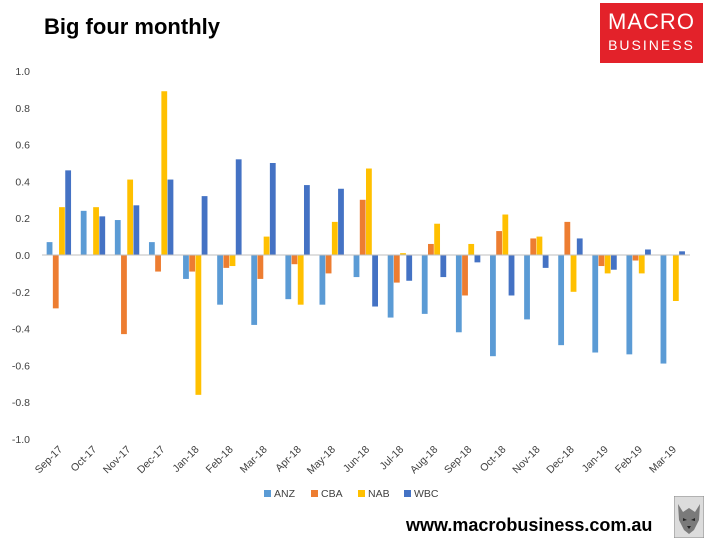 The image size is (706, 540). Describe the element at coordinates (493, 459) in the screenshot. I see `x-tick-label: Oct-18` at that location.